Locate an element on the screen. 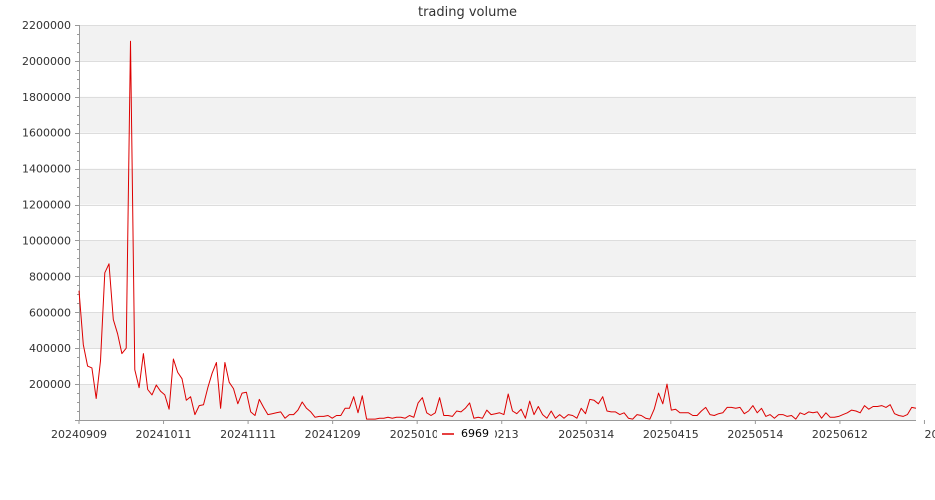 The image size is (935, 500). x-tick-label: 20241011 is located at coordinates (164, 434).